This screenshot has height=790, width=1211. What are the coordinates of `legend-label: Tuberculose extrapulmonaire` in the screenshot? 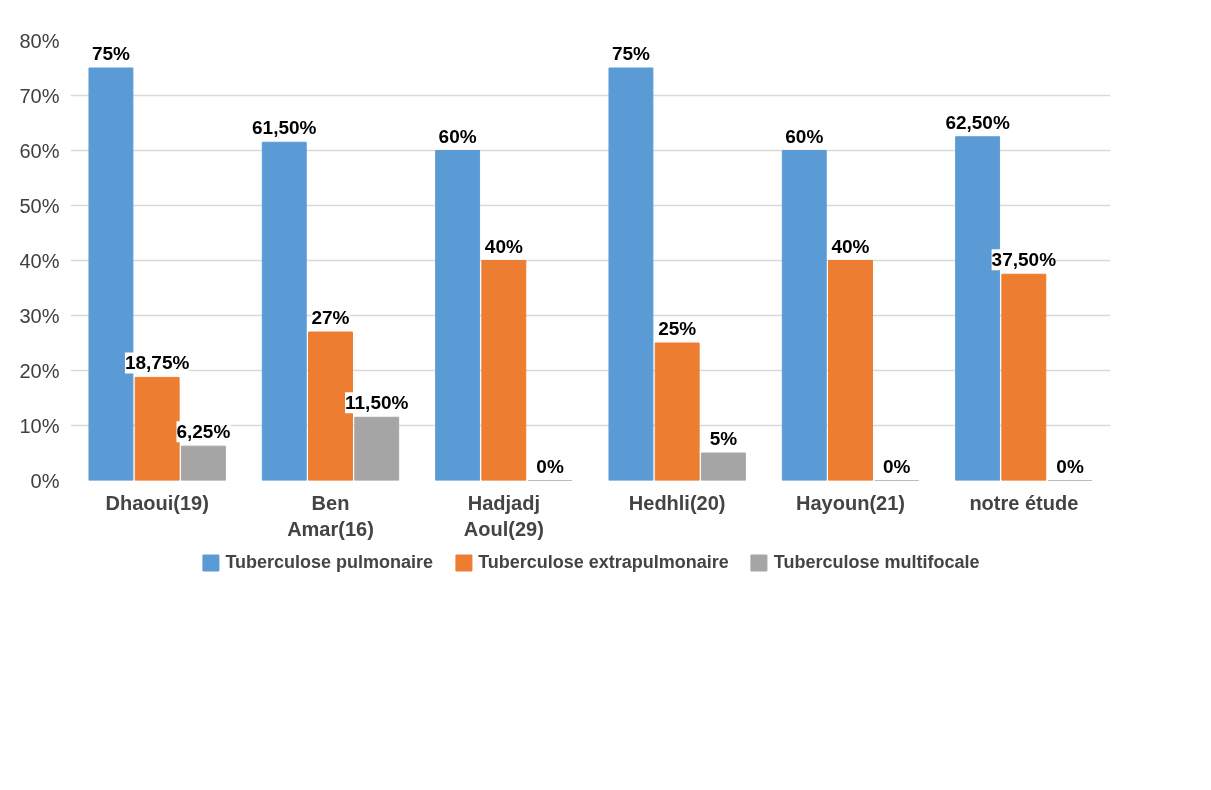 It's located at (603, 562).